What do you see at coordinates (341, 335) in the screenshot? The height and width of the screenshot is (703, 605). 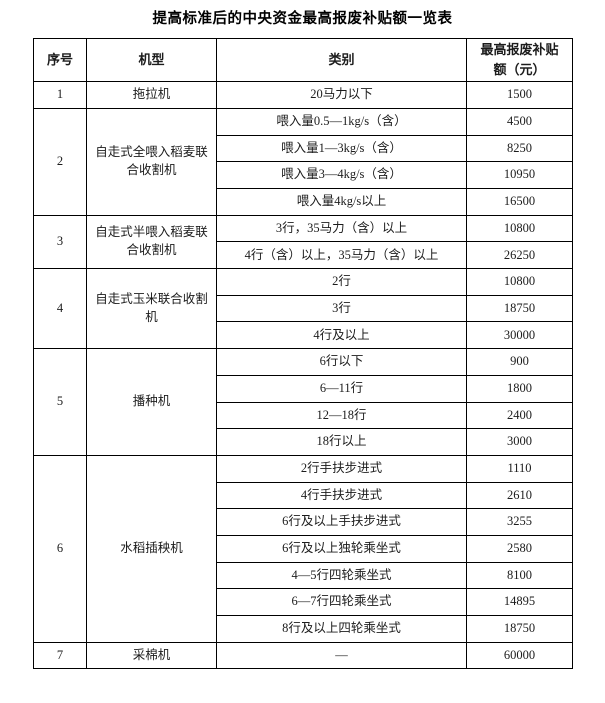 I see `category-cell: 4行及以上` at bounding box center [341, 335].